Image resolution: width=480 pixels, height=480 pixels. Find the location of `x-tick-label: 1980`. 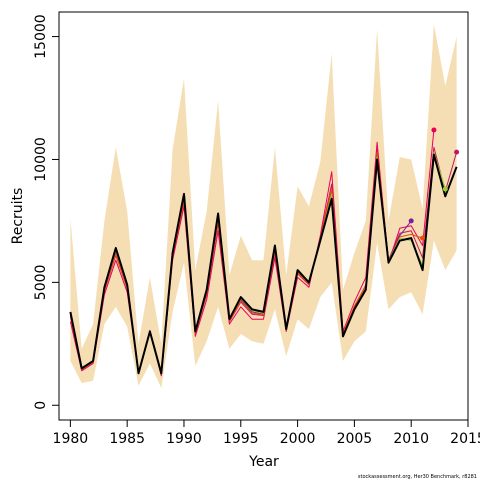

x-tick-label: 1980 is located at coordinates (71, 439).